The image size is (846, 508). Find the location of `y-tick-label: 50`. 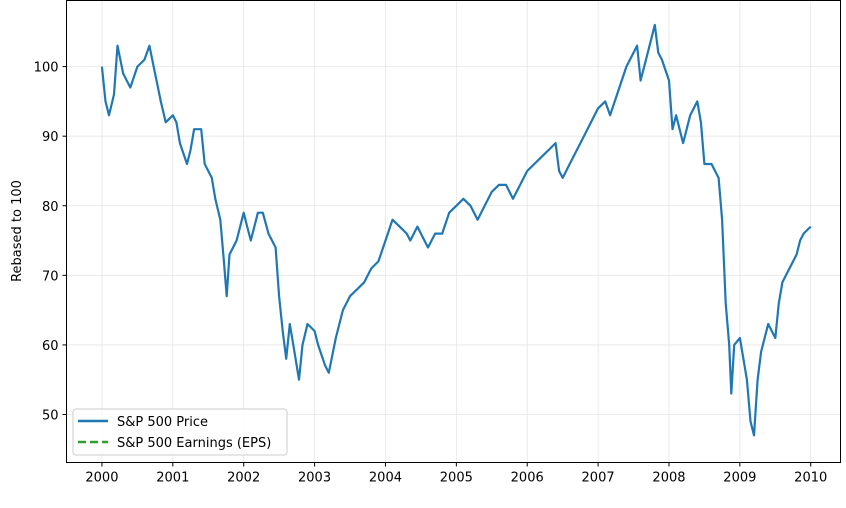

y-tick-label: 50 is located at coordinates (50, 415).